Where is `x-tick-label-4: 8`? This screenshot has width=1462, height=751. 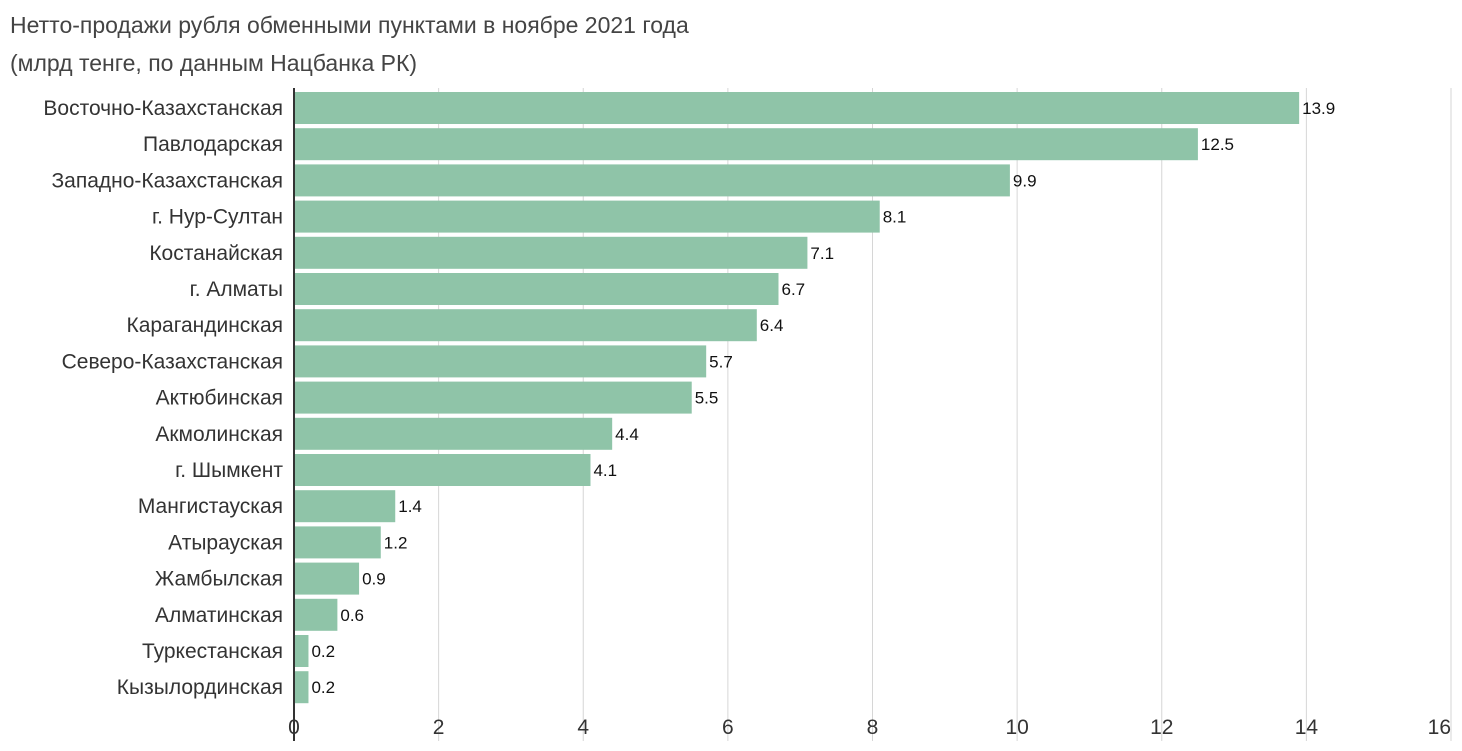
x-tick-label-4: 8 is located at coordinates (873, 727).